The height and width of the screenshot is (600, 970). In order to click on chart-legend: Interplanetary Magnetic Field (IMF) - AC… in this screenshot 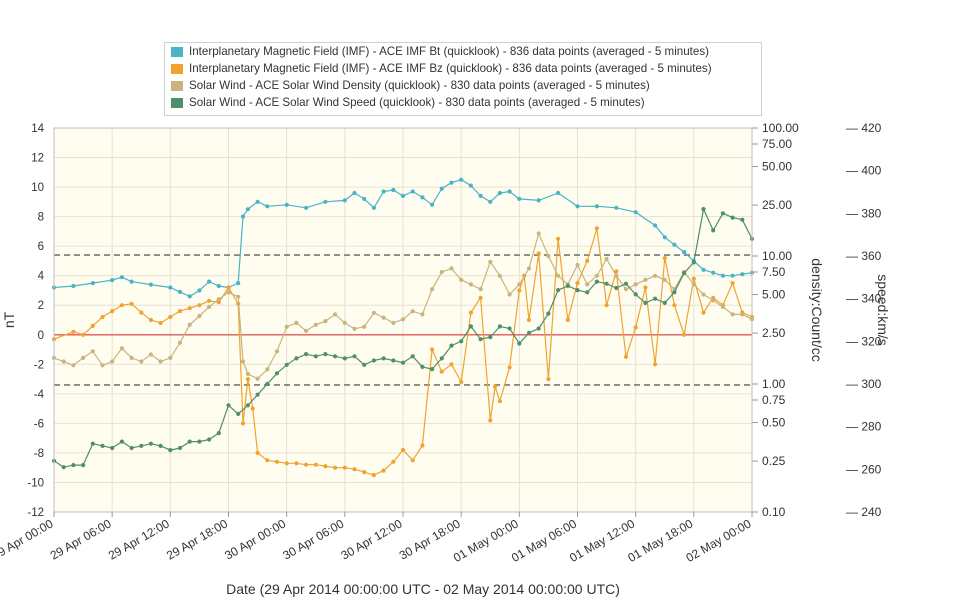, I will do `click(463, 79)`.